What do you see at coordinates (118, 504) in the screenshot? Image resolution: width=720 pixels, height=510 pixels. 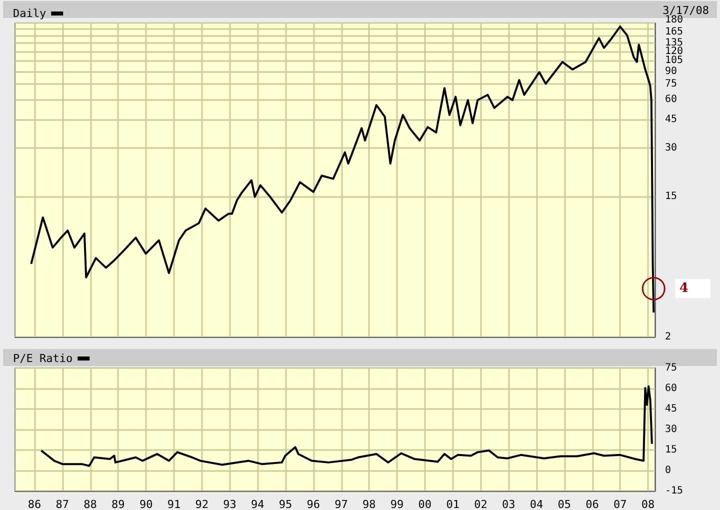 I see `x-tick-label: 89` at bounding box center [118, 504].